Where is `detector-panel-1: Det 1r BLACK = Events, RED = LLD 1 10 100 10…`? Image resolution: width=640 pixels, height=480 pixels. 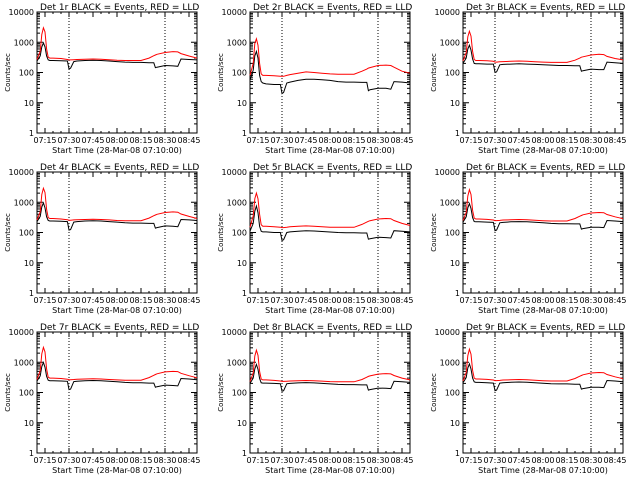 detector-panel-1: Det 1r BLACK = Events, RED = LLD 1 10 100 10… is located at coordinates (102, 79).